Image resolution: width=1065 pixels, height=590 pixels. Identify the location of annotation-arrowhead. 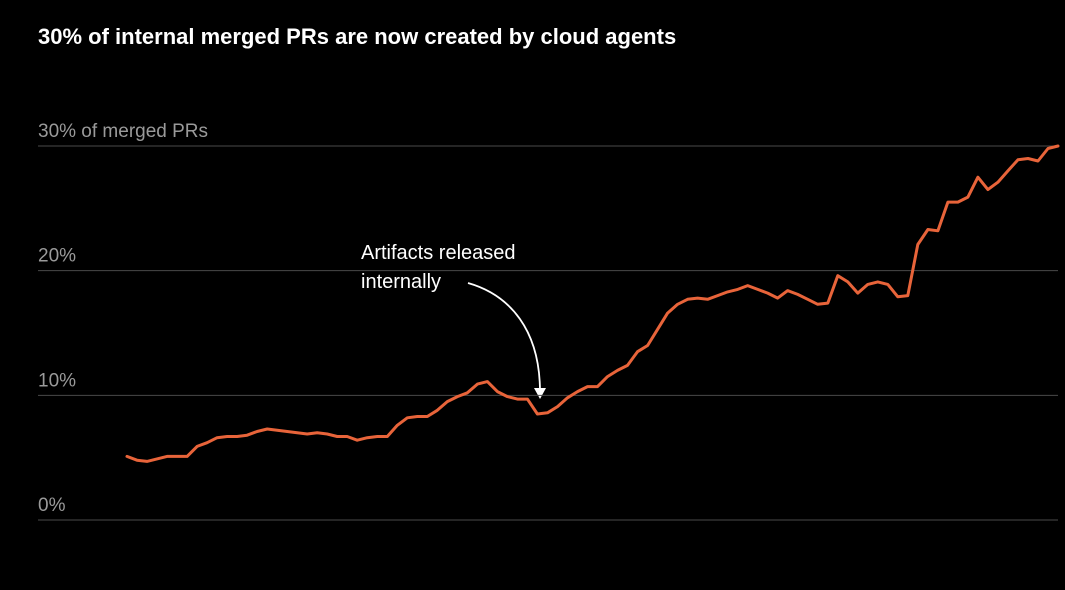
(540, 393).